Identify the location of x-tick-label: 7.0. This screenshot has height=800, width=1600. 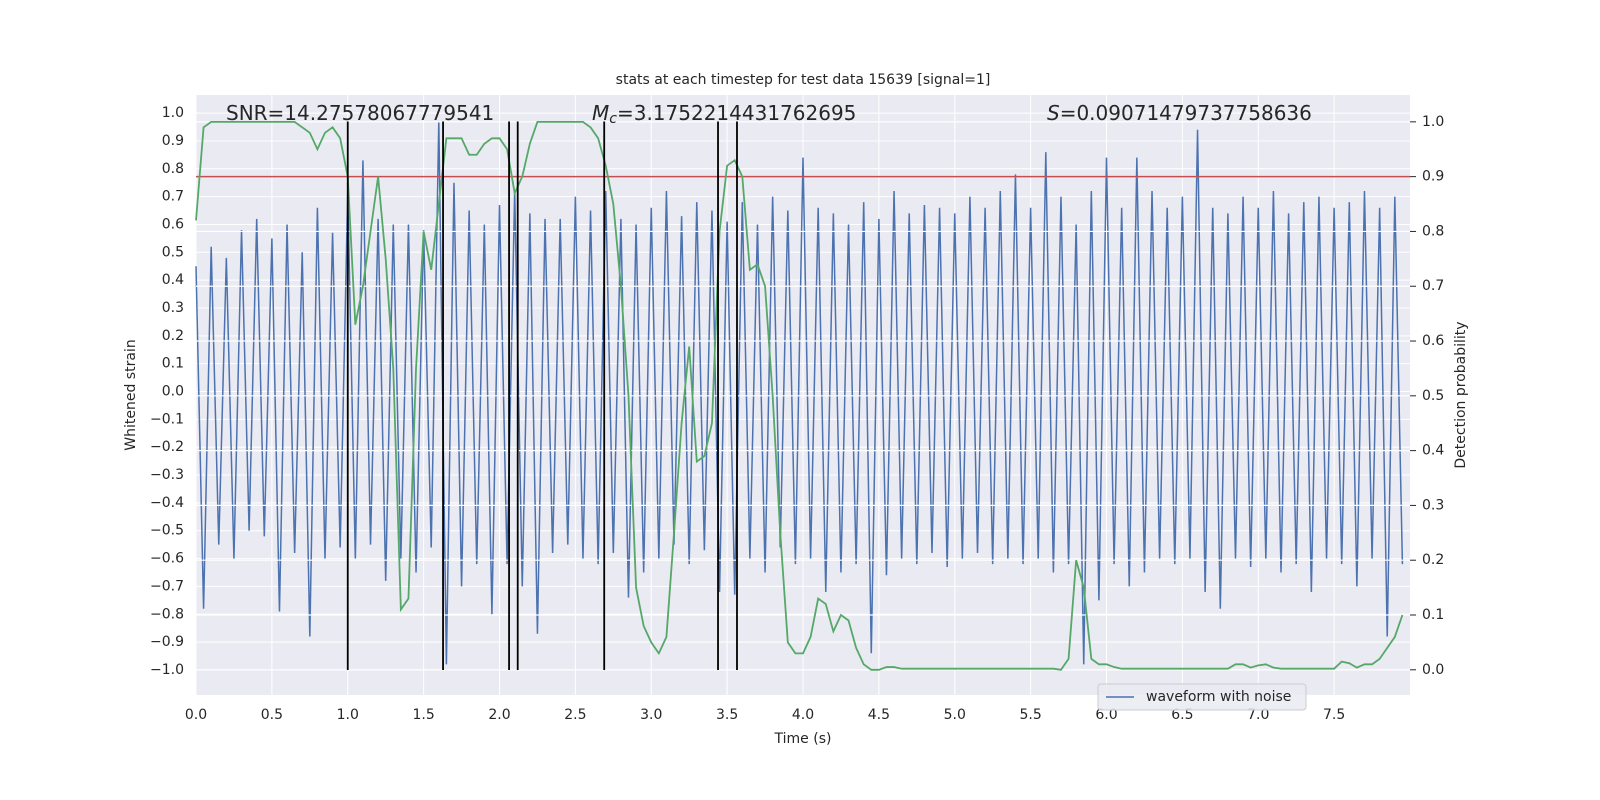
(1258, 715).